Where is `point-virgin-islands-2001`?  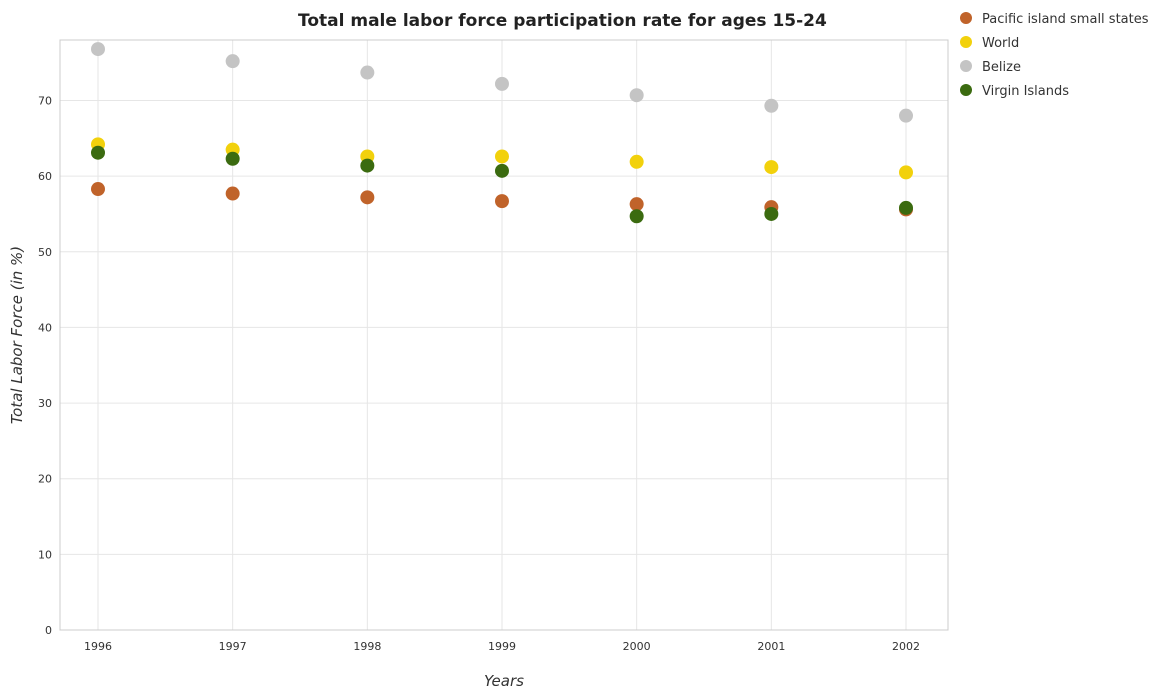 point-virgin-islands-2001 is located at coordinates (771, 213).